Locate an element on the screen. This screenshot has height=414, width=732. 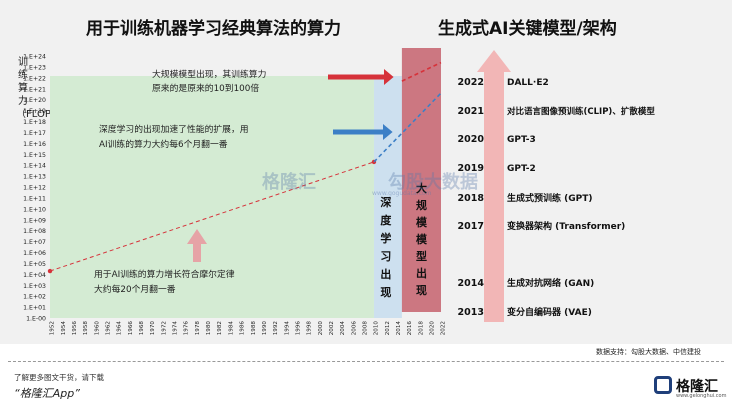
y-tick-label: 1.E+11 is located at coordinates (34, 198).